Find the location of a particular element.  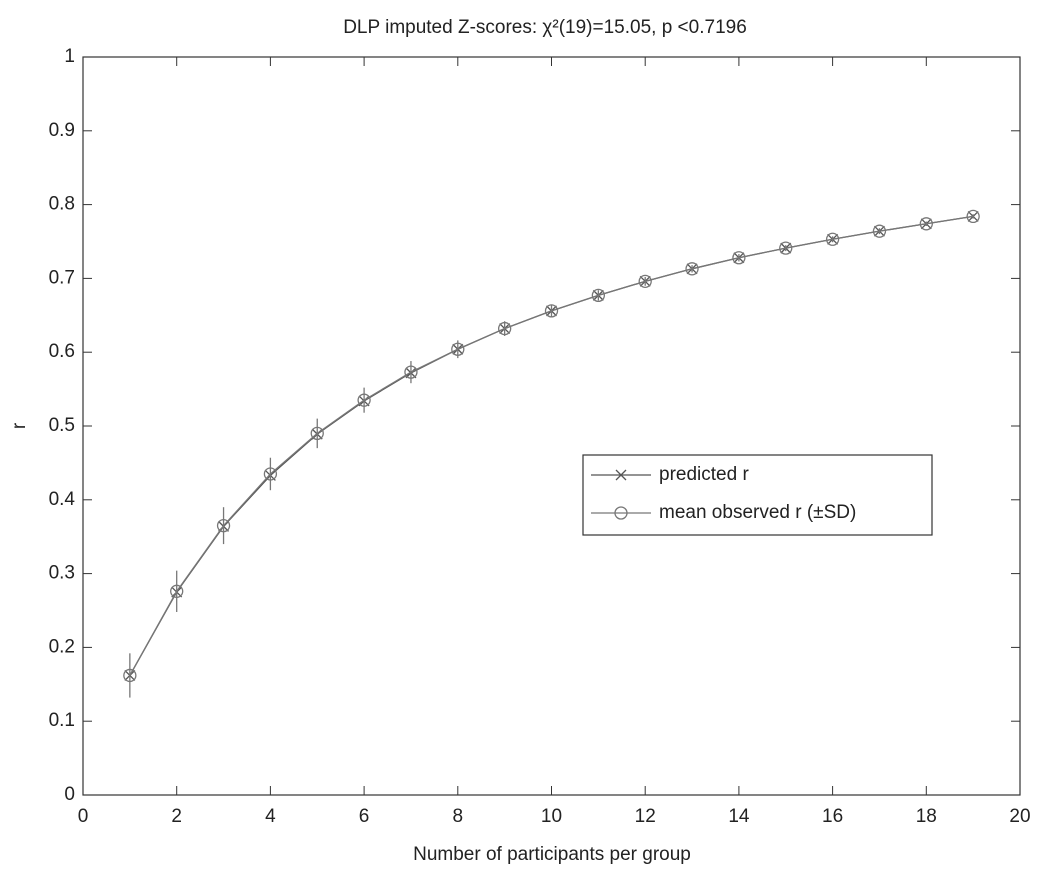

x-tick-label: 0 is located at coordinates (83, 816).